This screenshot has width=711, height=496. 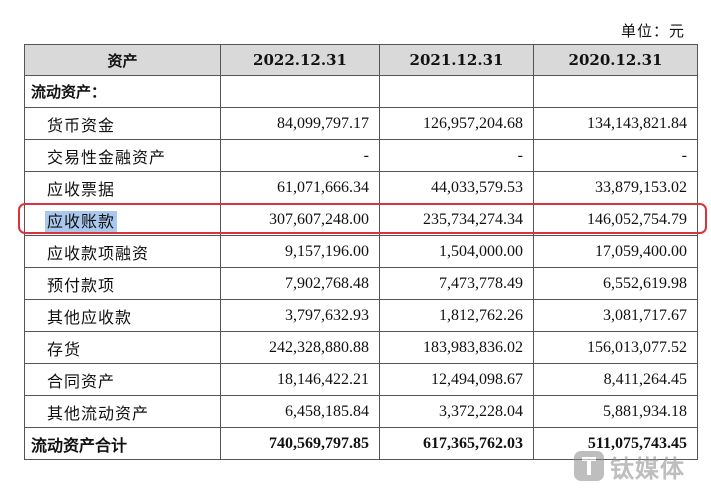 I want to click on total-2020: 511,075,743.45, so click(x=615, y=443).